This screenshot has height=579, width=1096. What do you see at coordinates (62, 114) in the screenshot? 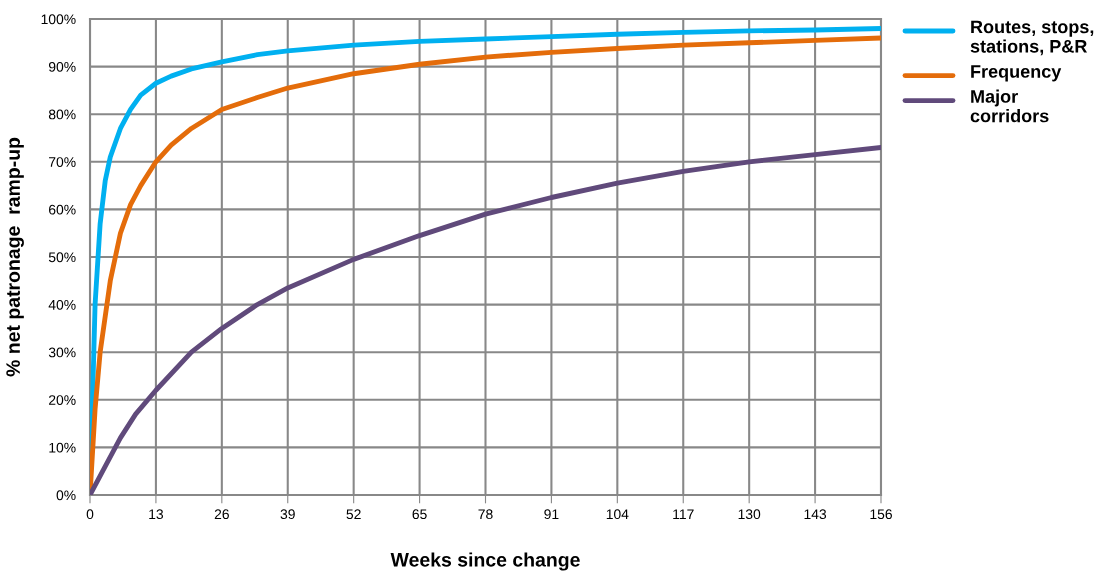
I see `y-tick-label: 80%` at bounding box center [62, 114].